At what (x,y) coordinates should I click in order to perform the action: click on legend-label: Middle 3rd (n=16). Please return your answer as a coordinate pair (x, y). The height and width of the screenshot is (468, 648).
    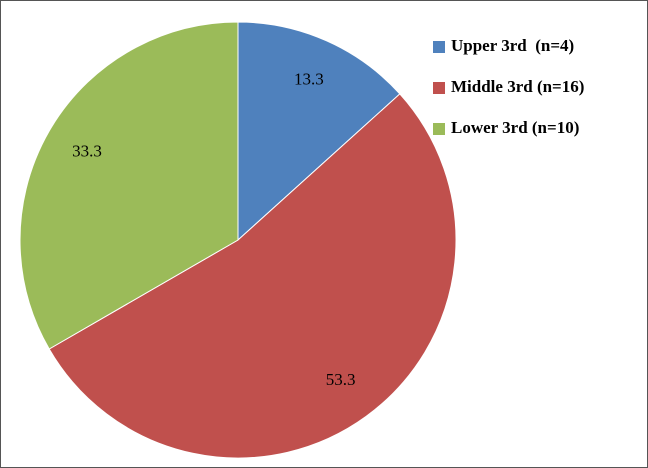
    Looking at the image, I should click on (517, 86).